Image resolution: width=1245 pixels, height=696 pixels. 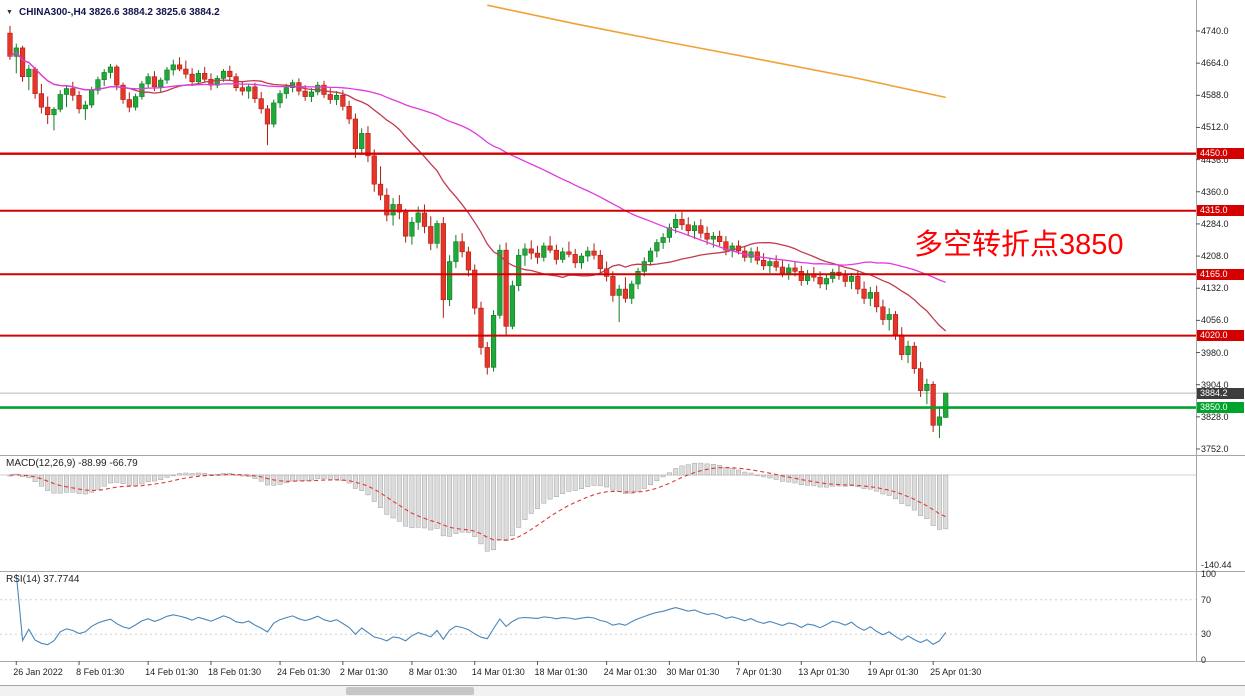 What do you see at coordinates (1215, 95) in the screenshot?
I see `price-tick-label: 4588.0` at bounding box center [1215, 95].